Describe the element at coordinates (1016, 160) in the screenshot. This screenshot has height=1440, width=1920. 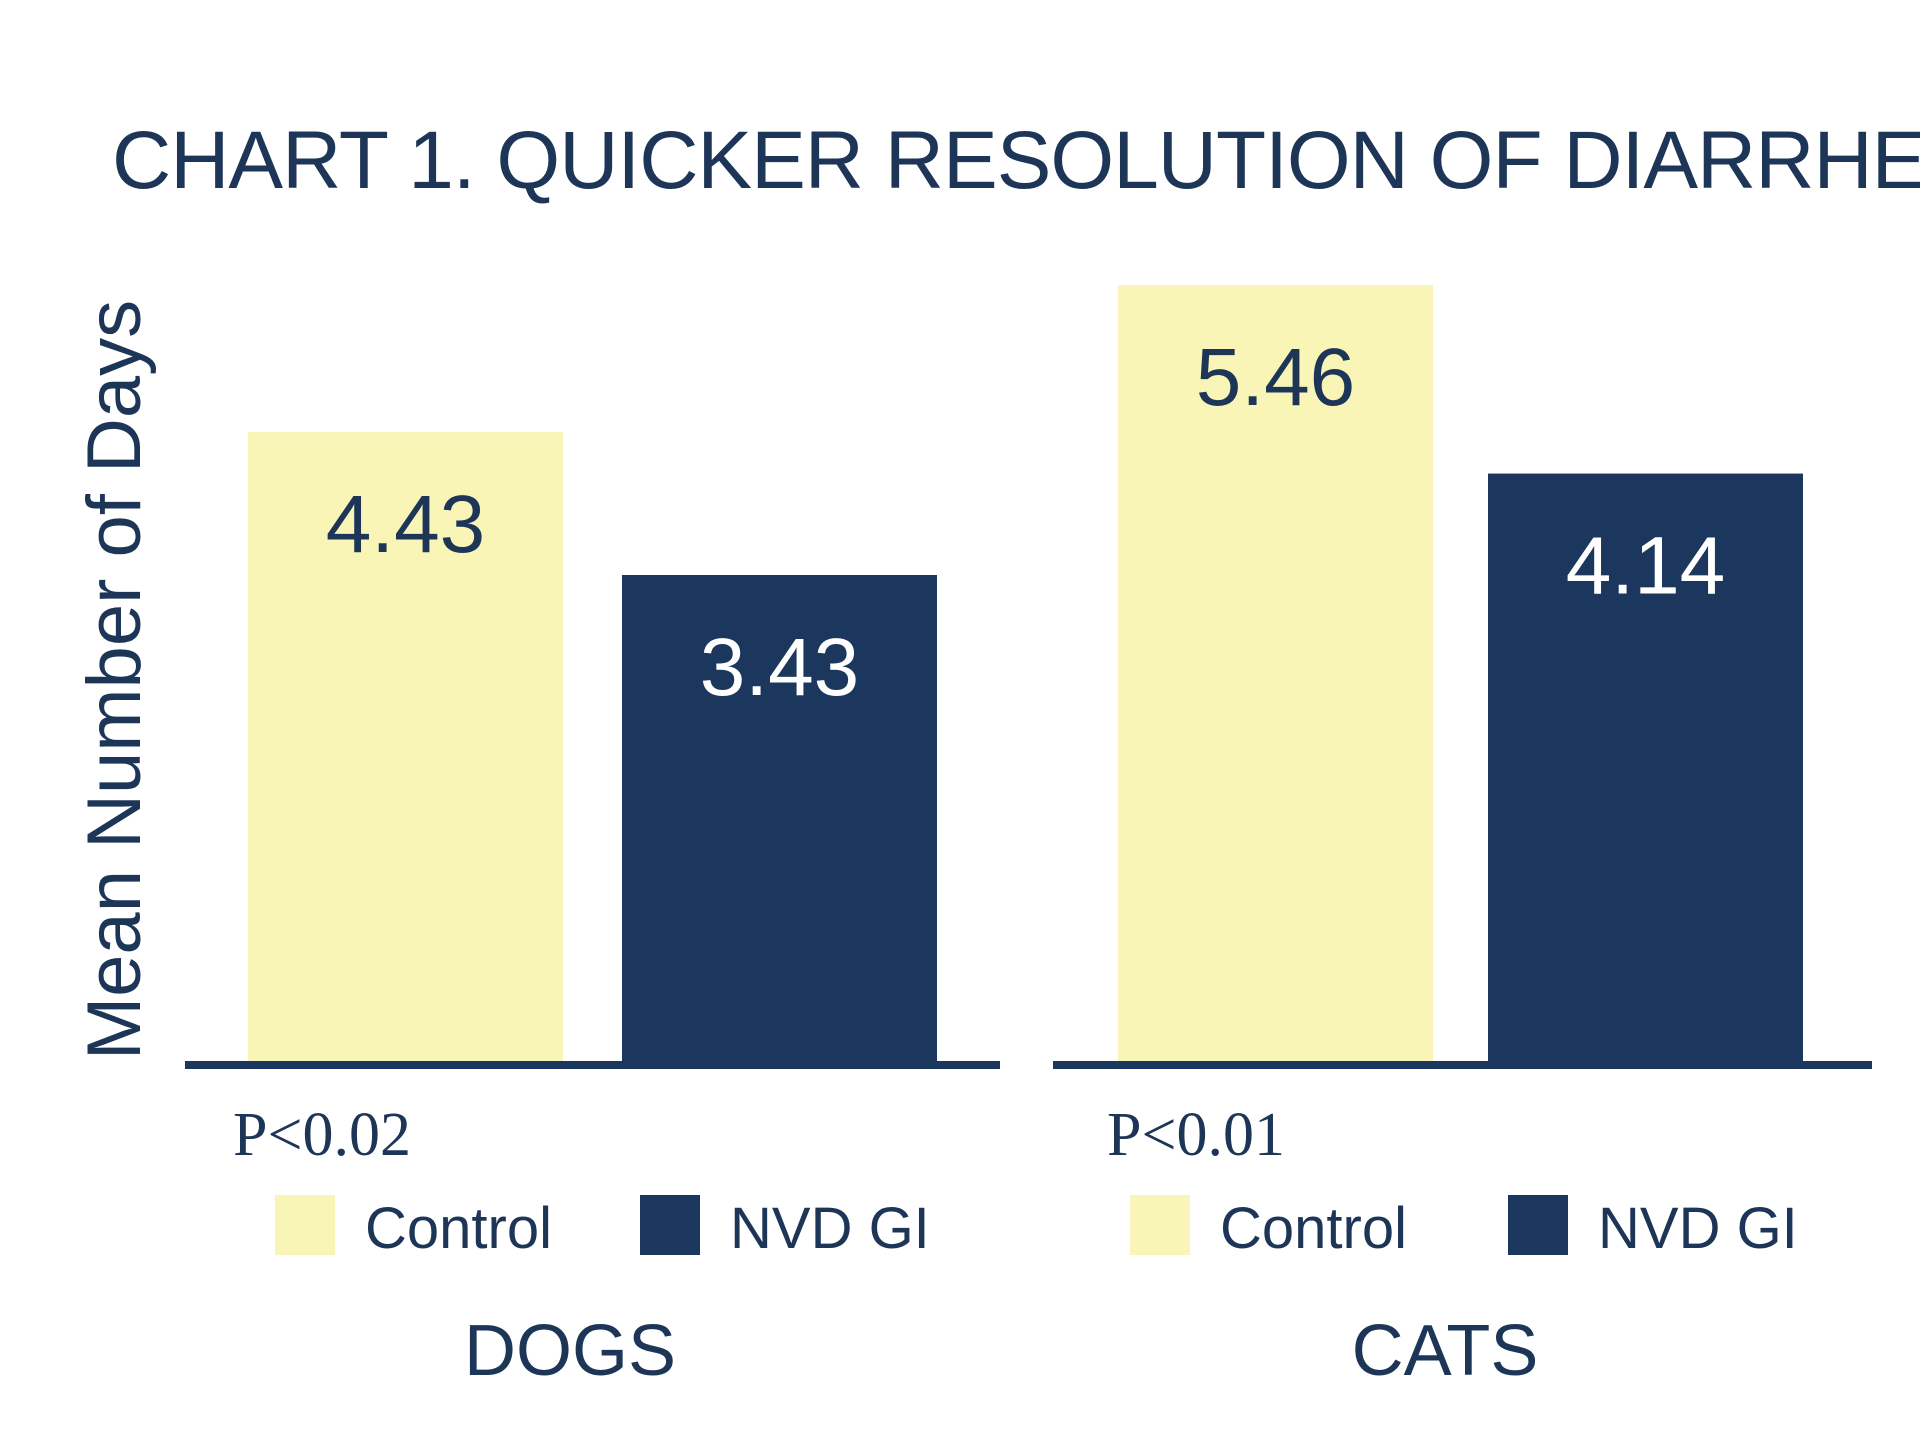
I see `chart-title: CHART 1. QUICKER RESOLUTION OF DIARRHEA` at that location.